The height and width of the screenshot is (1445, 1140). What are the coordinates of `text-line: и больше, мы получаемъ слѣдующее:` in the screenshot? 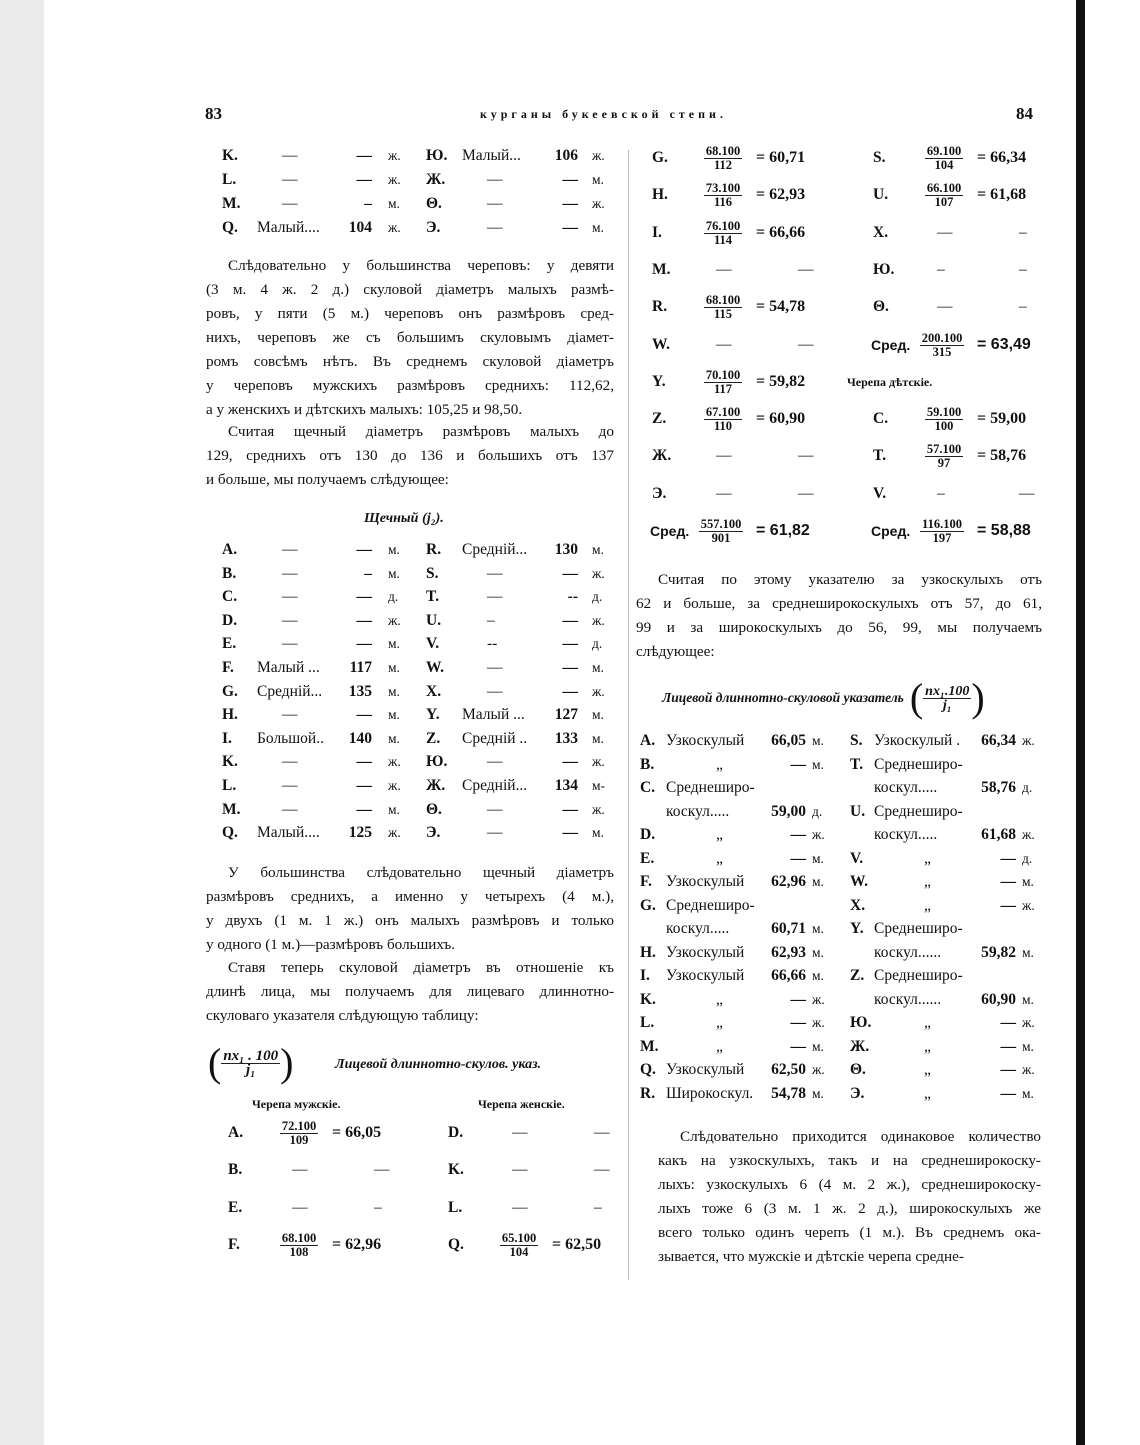 It's located at (327, 479).